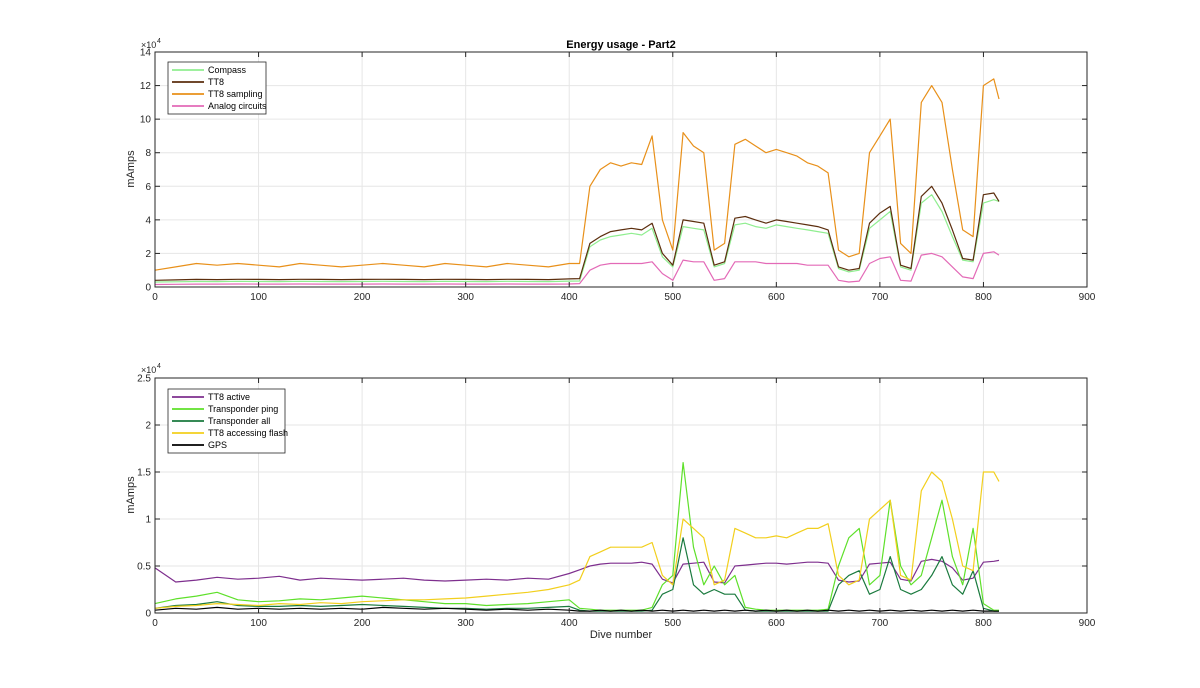  What do you see at coordinates (148, 370) in the screenshot?
I see `bottom-chart-exponent-base: ×10` at bounding box center [148, 370].